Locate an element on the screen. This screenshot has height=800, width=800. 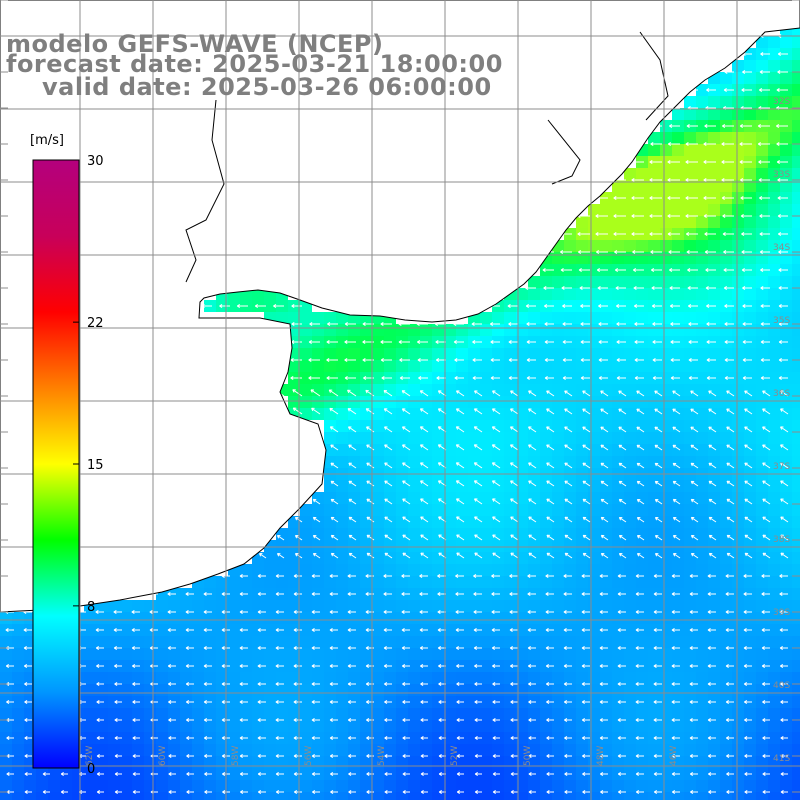
colorbar-units-label: [m/s] is located at coordinates (47, 140).